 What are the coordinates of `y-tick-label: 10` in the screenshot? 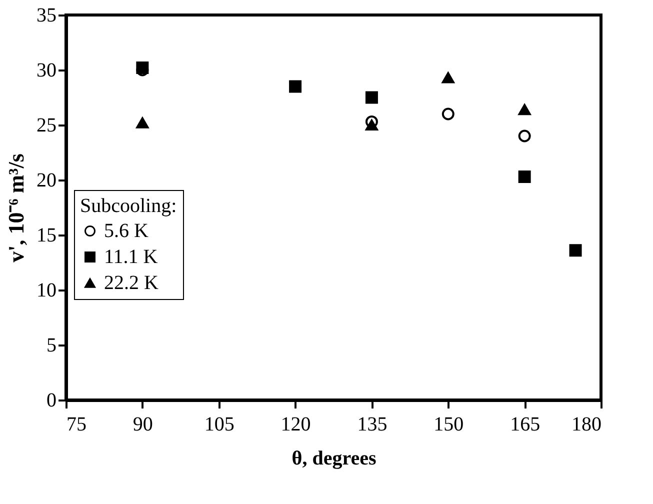 It's located at (46, 291).